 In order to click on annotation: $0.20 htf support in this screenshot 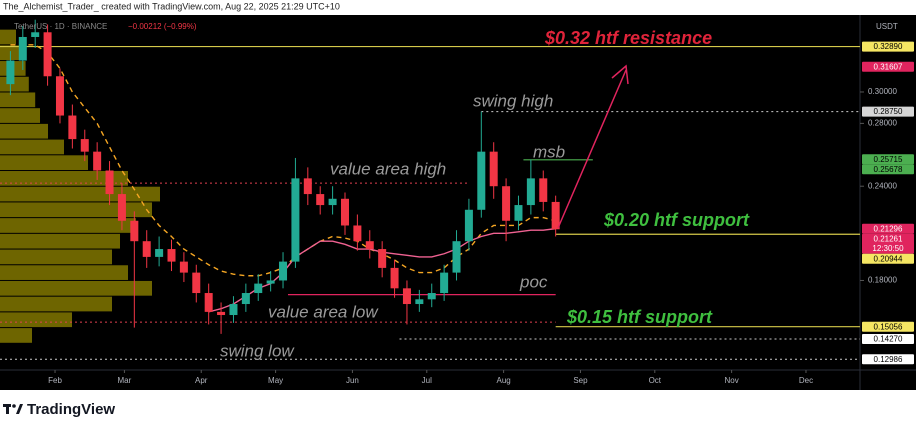, I will do `click(676, 220)`.